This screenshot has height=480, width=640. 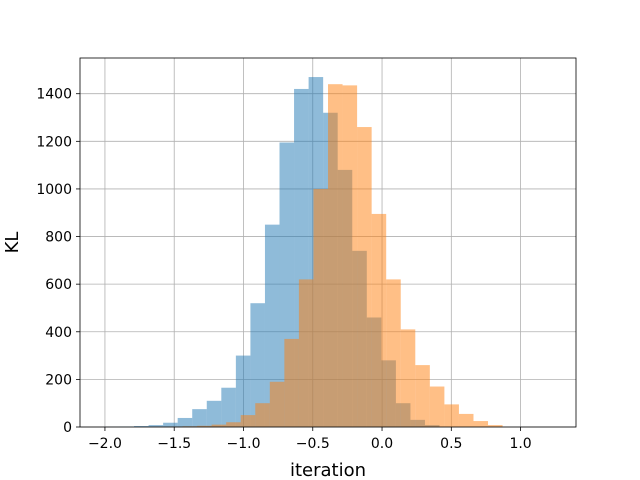 What do you see at coordinates (58, 380) in the screenshot?
I see `y-tick-label: 200` at bounding box center [58, 380].